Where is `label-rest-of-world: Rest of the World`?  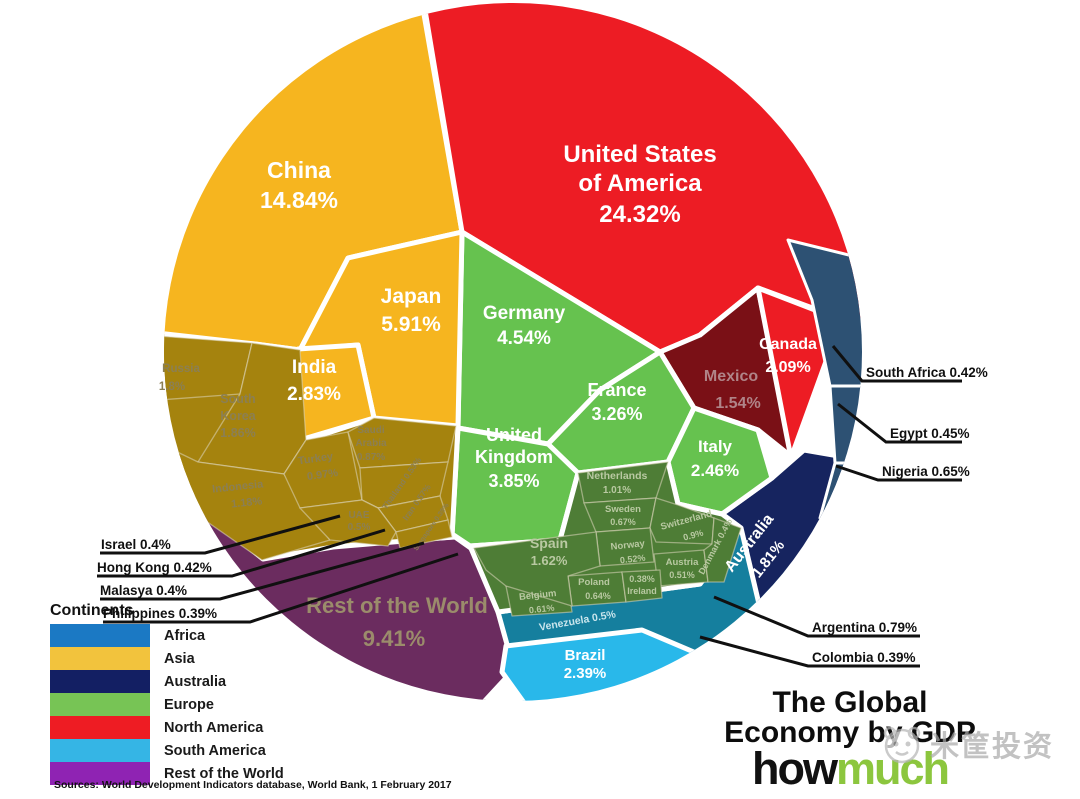
label-rest-of-world: Rest of the World is located at coordinates (397, 605).